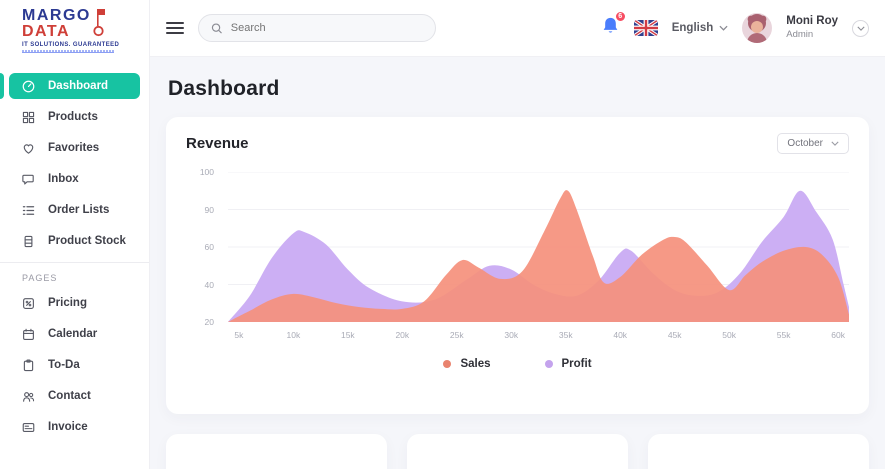  I want to click on sidebar-item-label: Favorites, so click(74, 148).